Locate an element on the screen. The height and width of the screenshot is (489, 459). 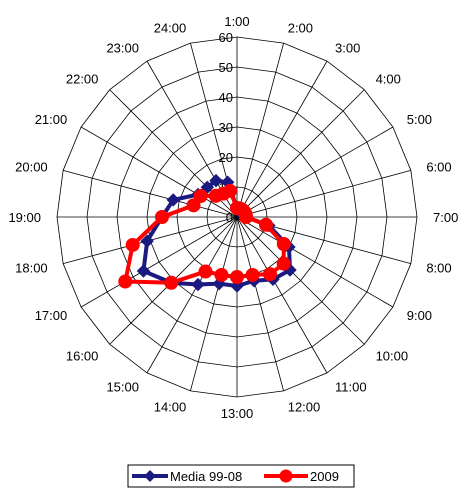
radial-tick-label: 30 is located at coordinates (226, 127).